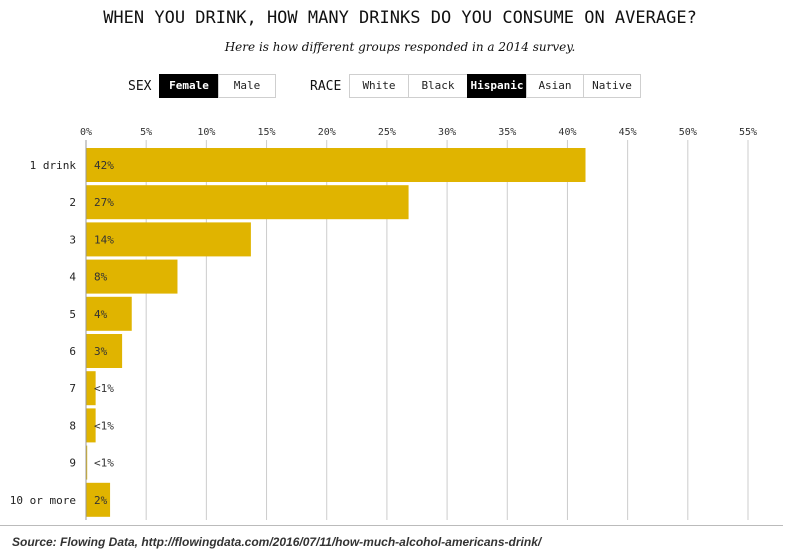 Image resolution: width=800 pixels, height=560 pixels. What do you see at coordinates (104, 165) in the screenshot?
I see `value-label: 42%` at bounding box center [104, 165].